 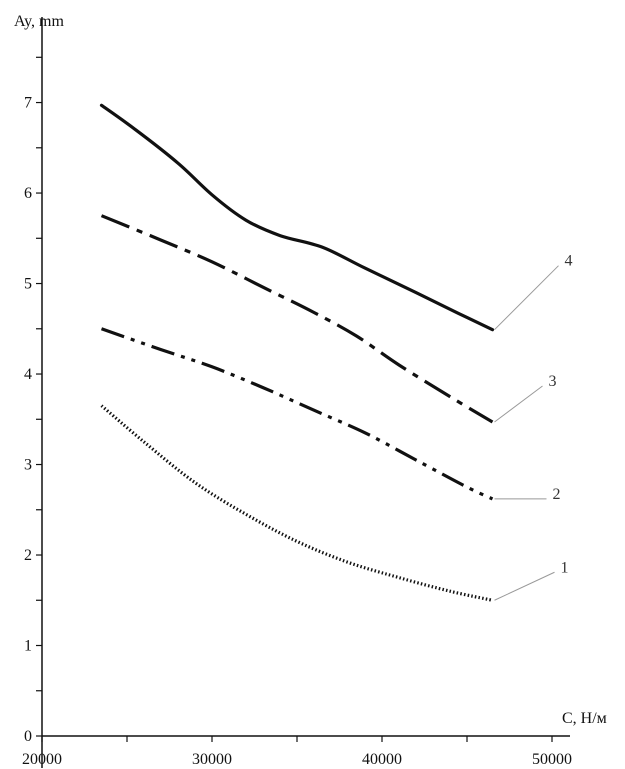 What do you see at coordinates (553, 381) in the screenshot?
I see `curve-label-3: 3` at bounding box center [553, 381].